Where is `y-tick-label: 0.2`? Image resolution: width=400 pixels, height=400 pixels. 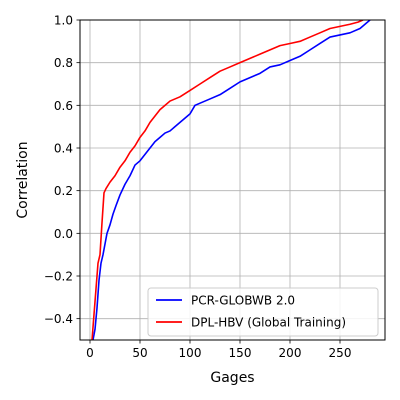
y-tick-label: 0.2 is located at coordinates (63, 191).